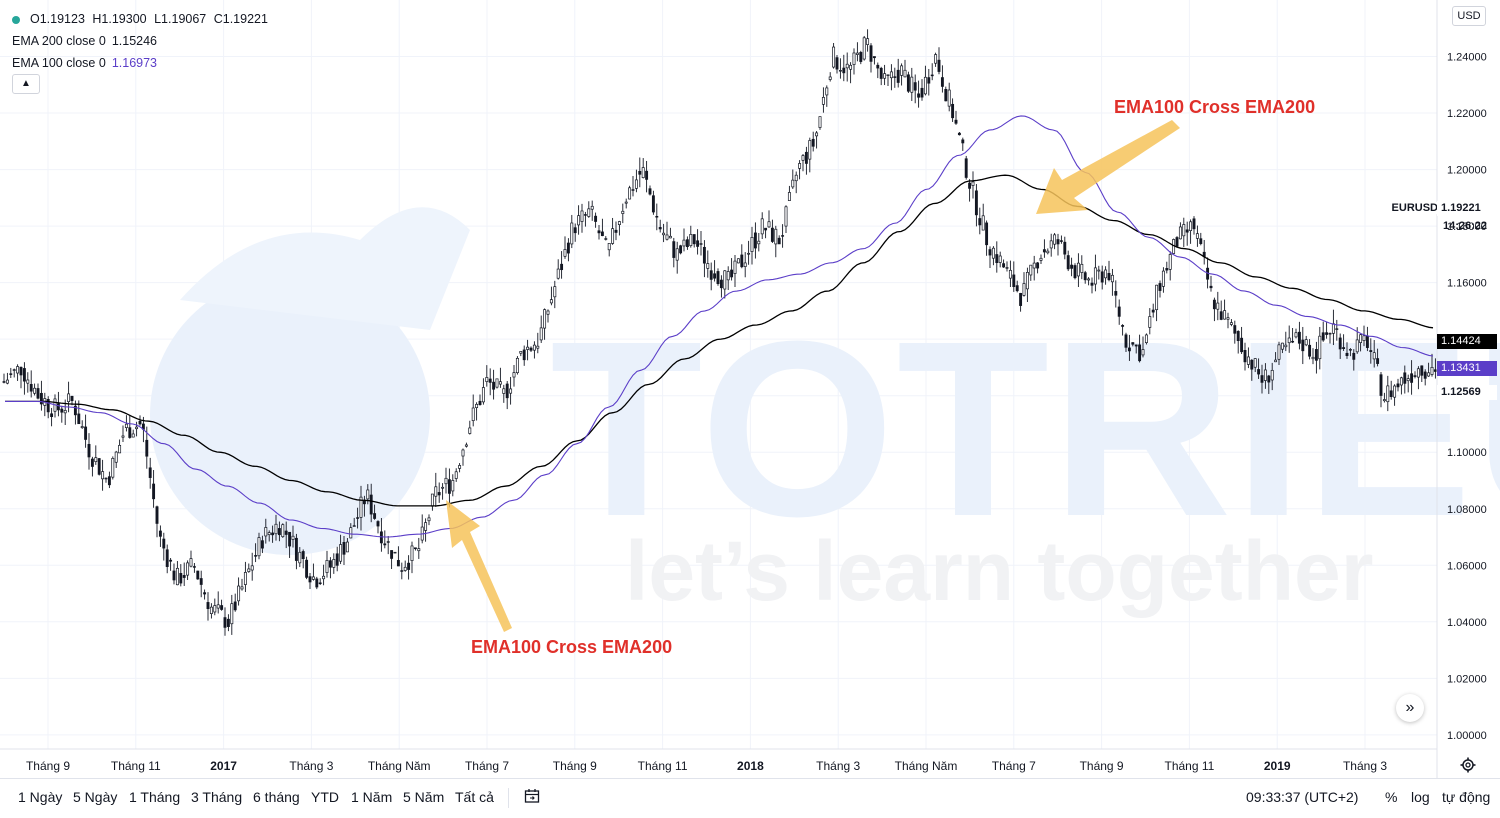 Image resolution: width=1500 pixels, height=818 pixels. Describe the element at coordinates (155, 797) in the screenshot. I see `timeframe-1m: 1 Tháng` at that location.